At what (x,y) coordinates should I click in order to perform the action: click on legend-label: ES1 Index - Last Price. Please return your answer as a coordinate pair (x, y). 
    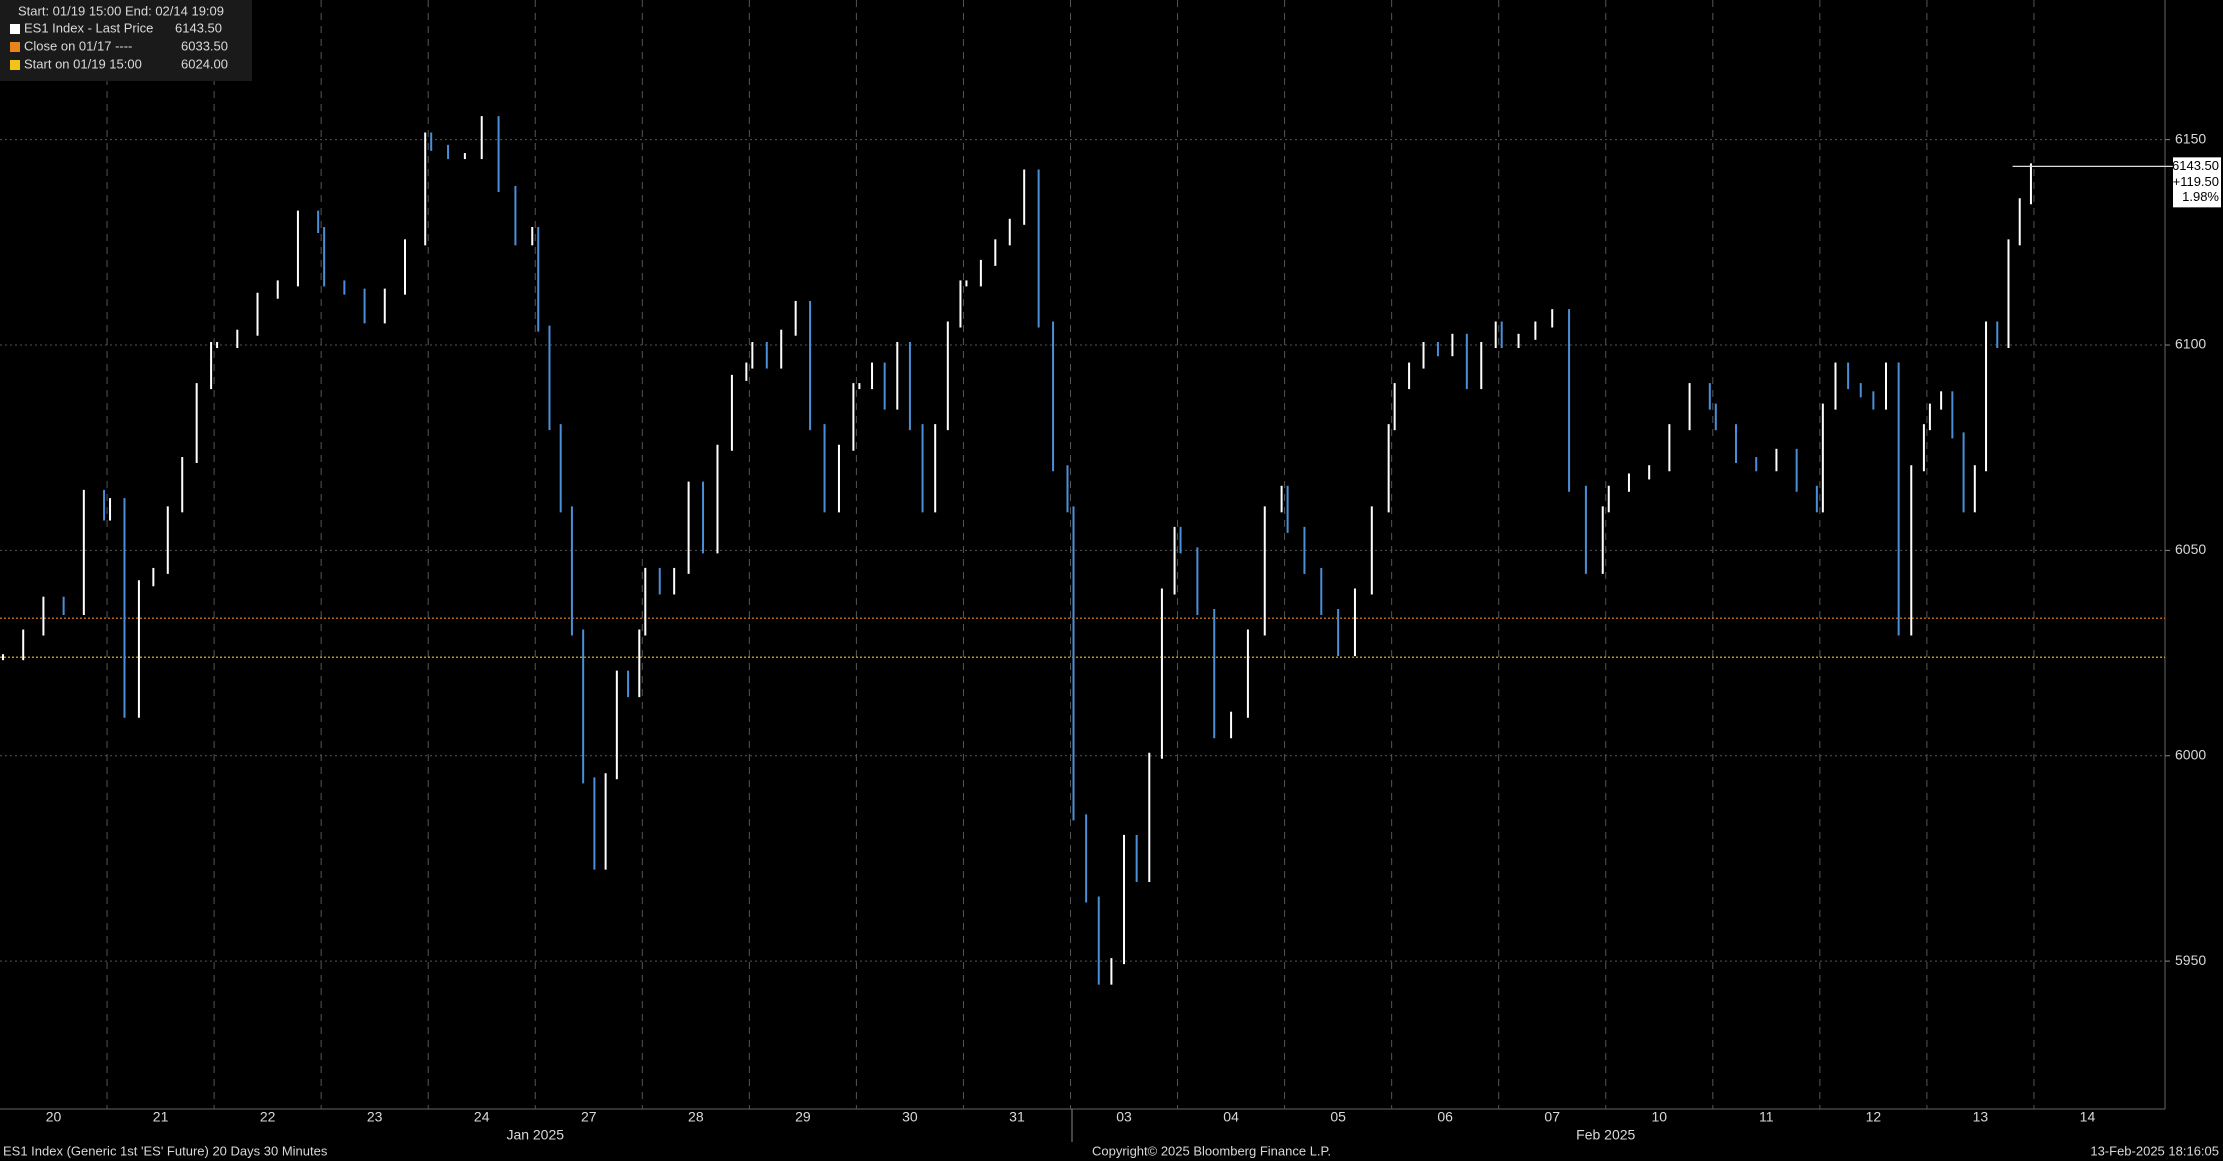
    Looking at the image, I should click on (88, 27).